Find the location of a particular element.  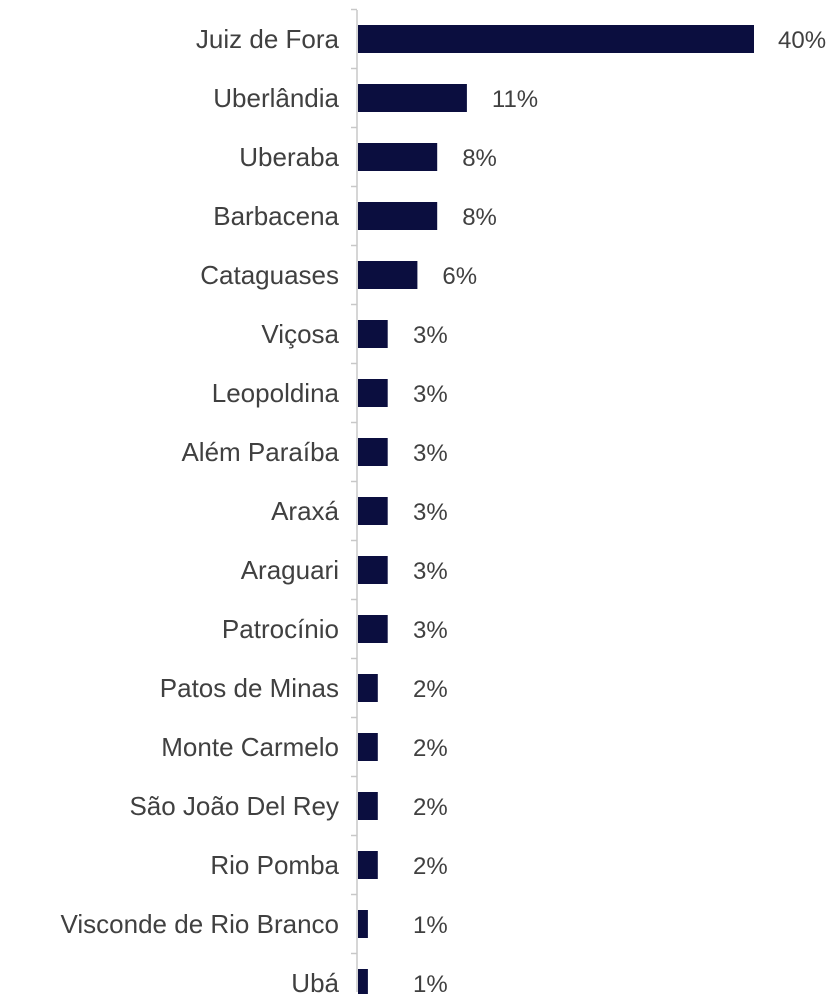

axis-ticks is located at coordinates (354, 481).